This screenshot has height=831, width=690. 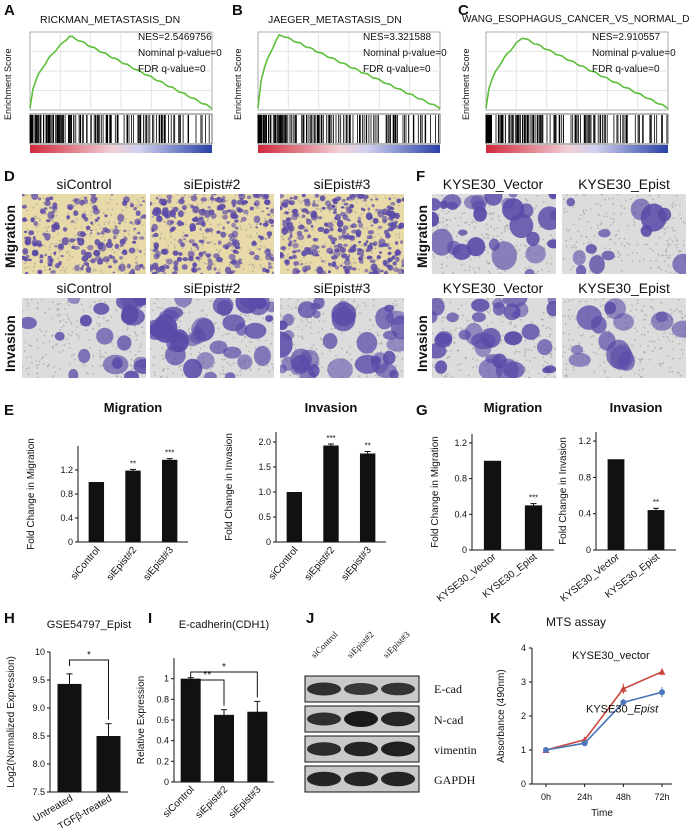 I want to click on significance-label: **, so click(x=207, y=675).